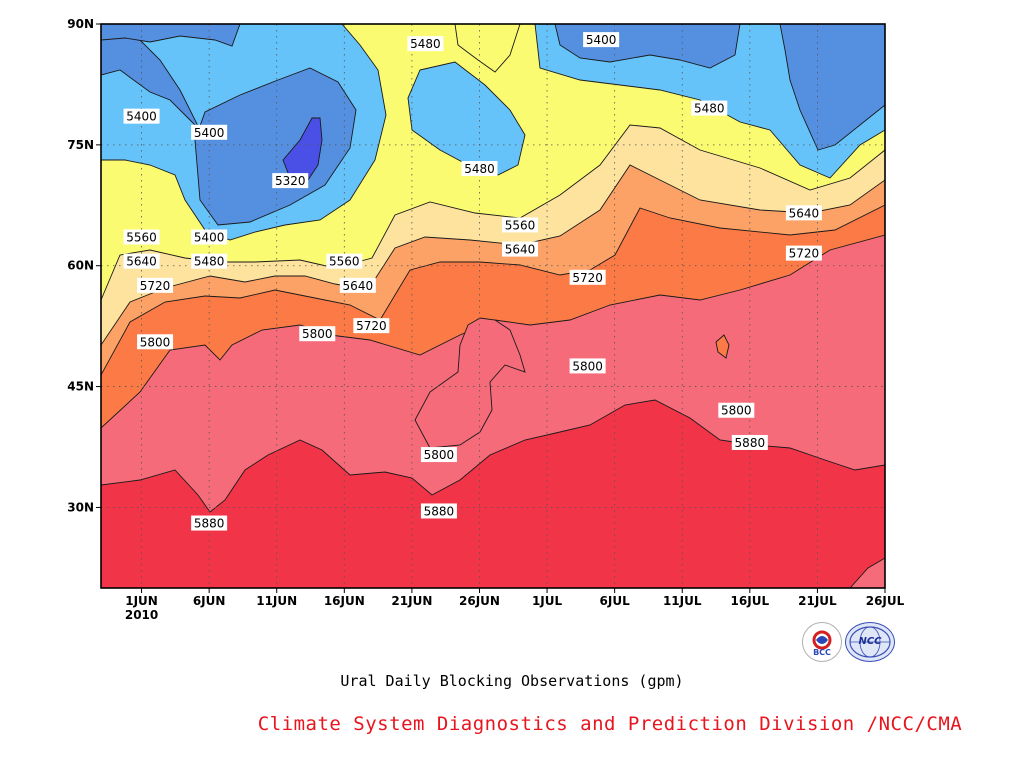 This screenshot has width=1024, height=768. I want to click on x-tick-label: 26JUL, so click(885, 601).